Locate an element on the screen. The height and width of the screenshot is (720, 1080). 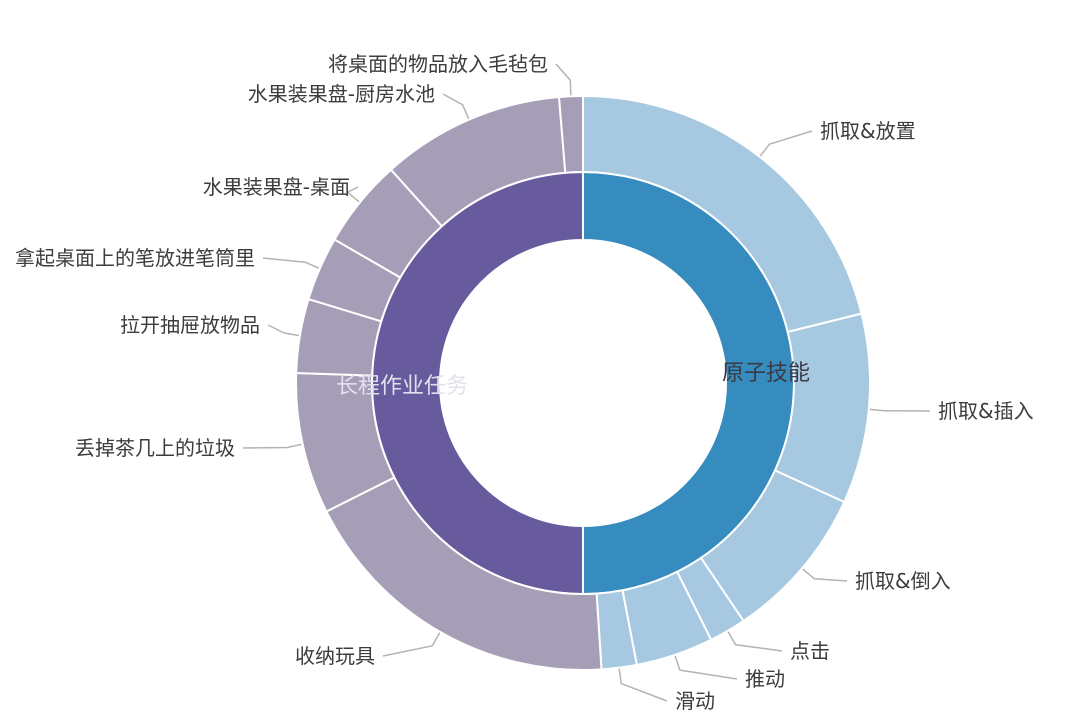
outer-segment-label: 抓取&插入 is located at coordinates (986, 411).